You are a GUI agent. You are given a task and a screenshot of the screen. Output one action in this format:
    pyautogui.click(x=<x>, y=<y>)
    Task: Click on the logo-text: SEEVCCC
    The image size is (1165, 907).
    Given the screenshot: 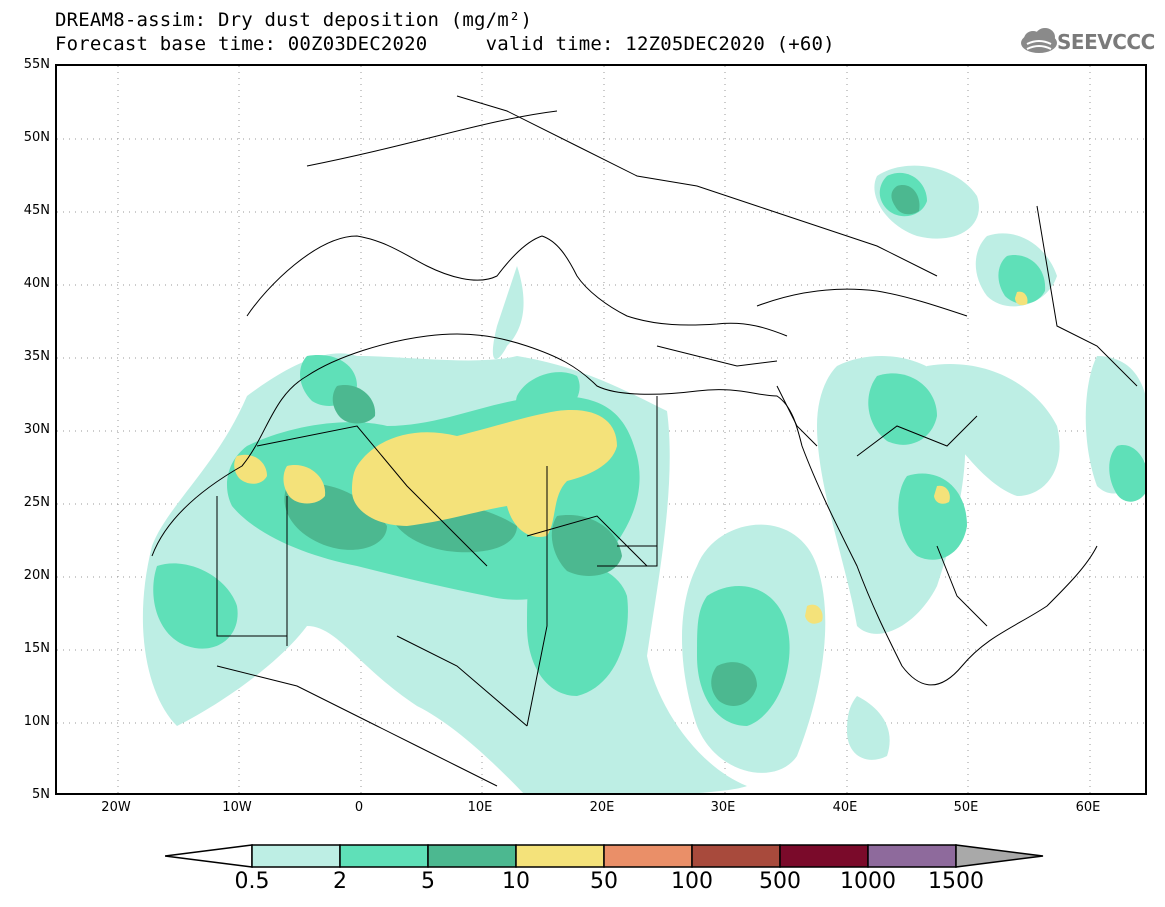 What is the action you would take?
    pyautogui.click(x=1106, y=42)
    